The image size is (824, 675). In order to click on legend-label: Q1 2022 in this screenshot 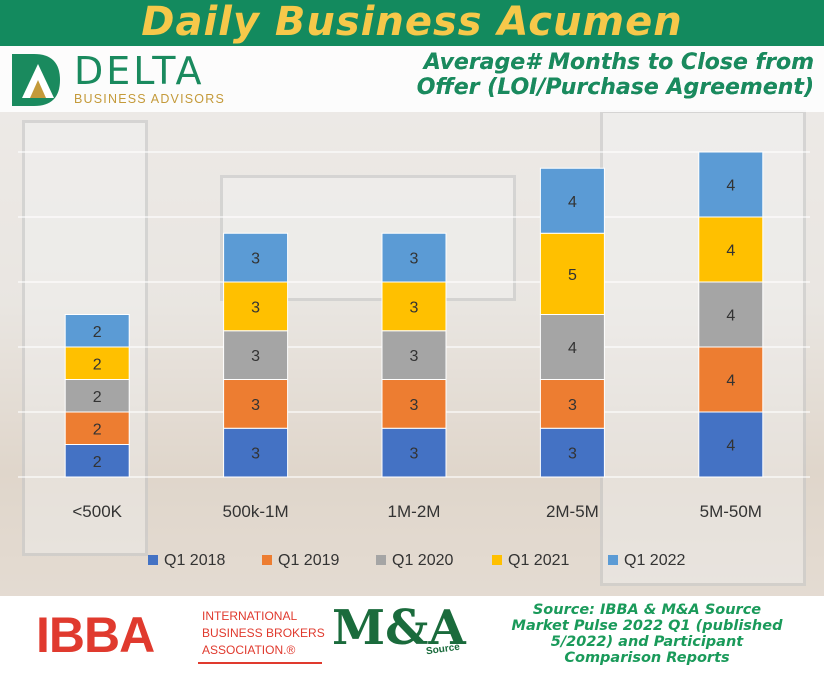, I will do `click(654, 560)`.